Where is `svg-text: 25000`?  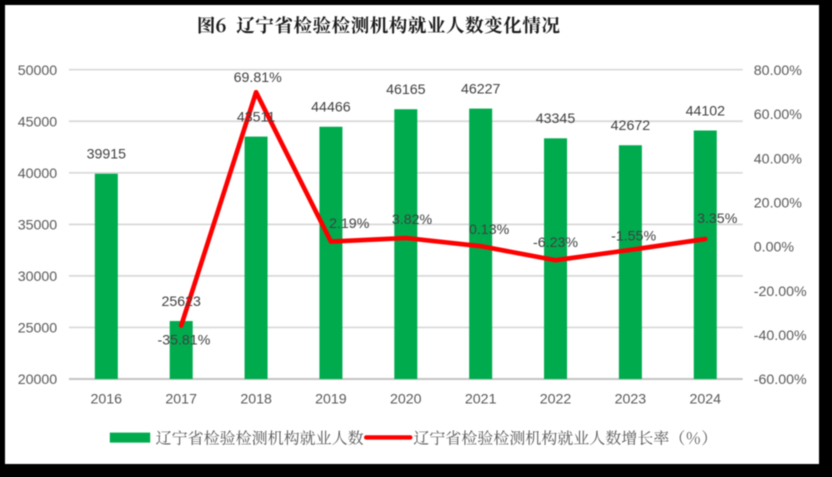 svg-text: 25000 is located at coordinates (38, 329).